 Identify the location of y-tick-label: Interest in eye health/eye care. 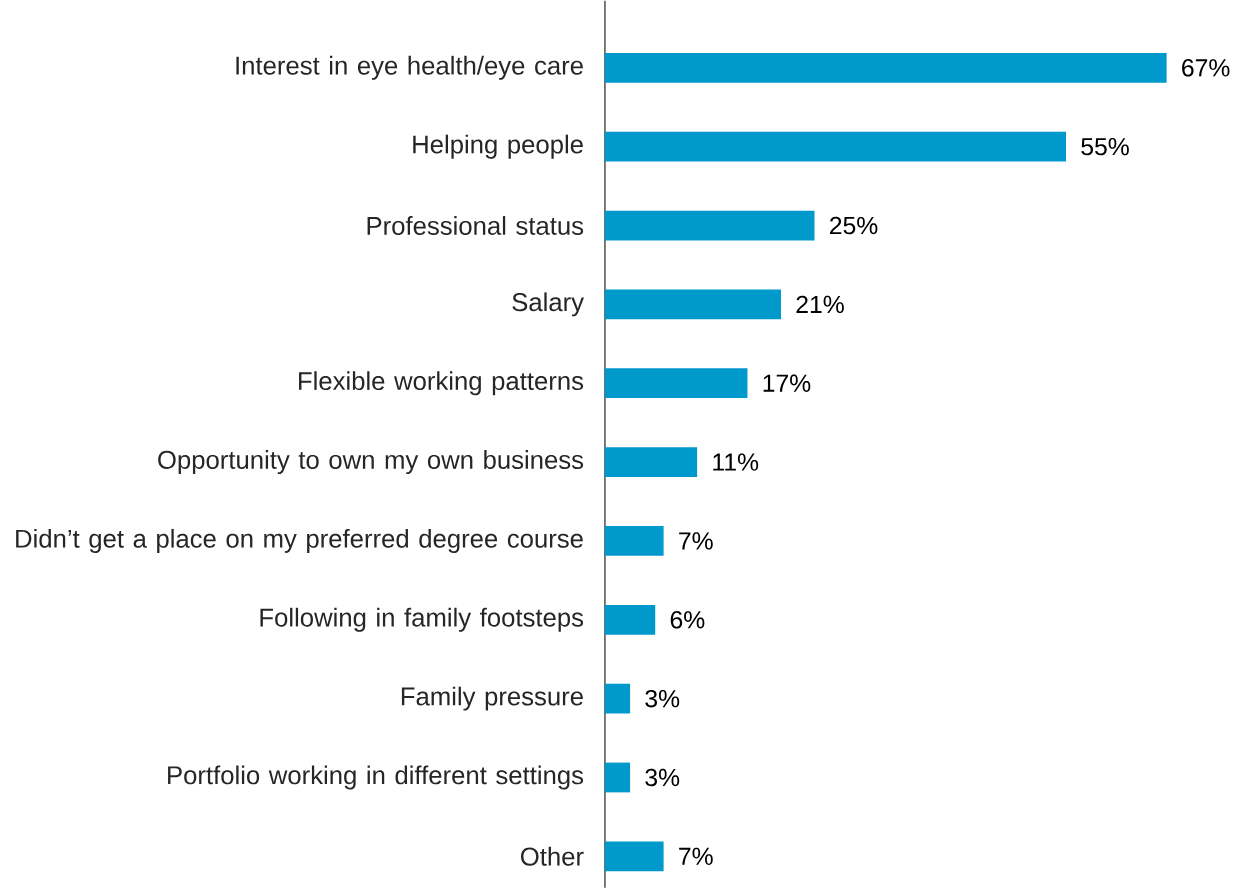
(409, 68).